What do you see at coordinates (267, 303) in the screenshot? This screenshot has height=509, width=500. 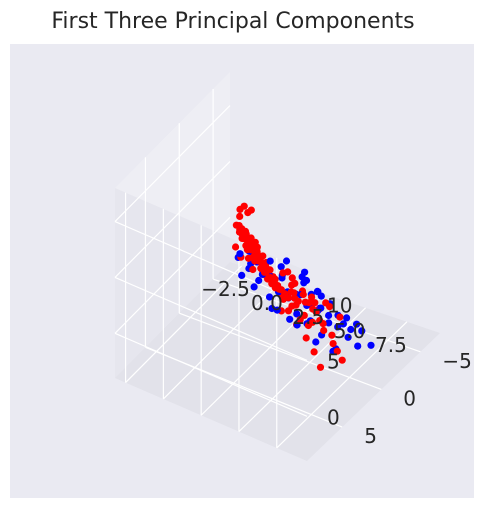 I see `x-tick-label: 0.0` at bounding box center [267, 303].